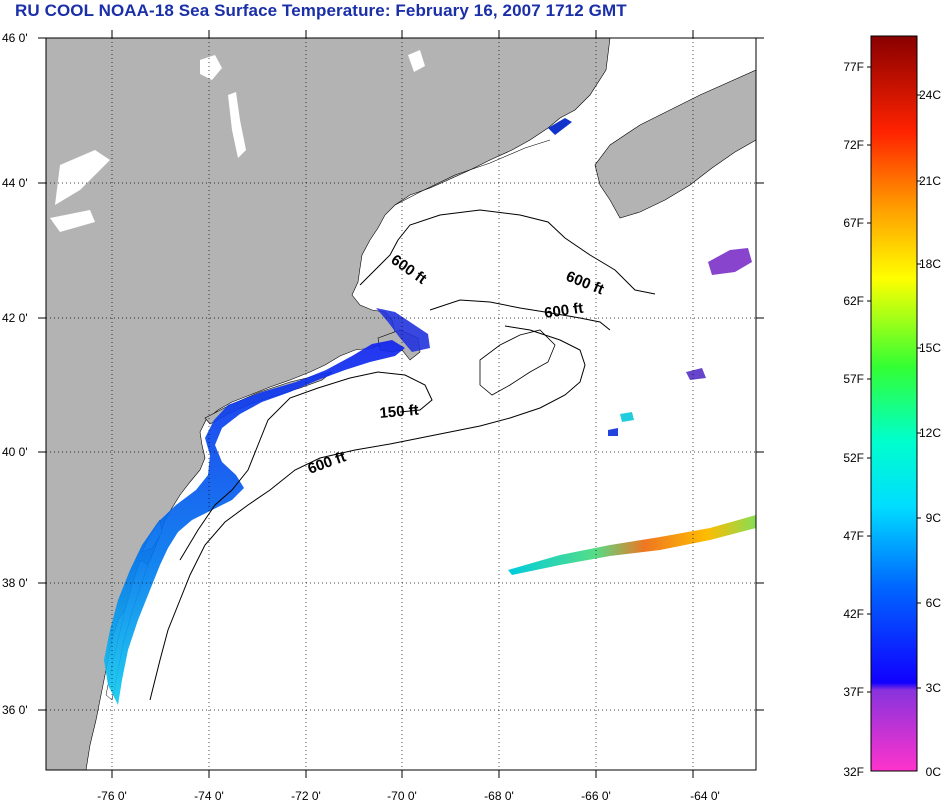 The width and height of the screenshot is (944, 809). Describe the element at coordinates (853, 223) in the screenshot. I see `colorbar-f-label: 67F` at that location.